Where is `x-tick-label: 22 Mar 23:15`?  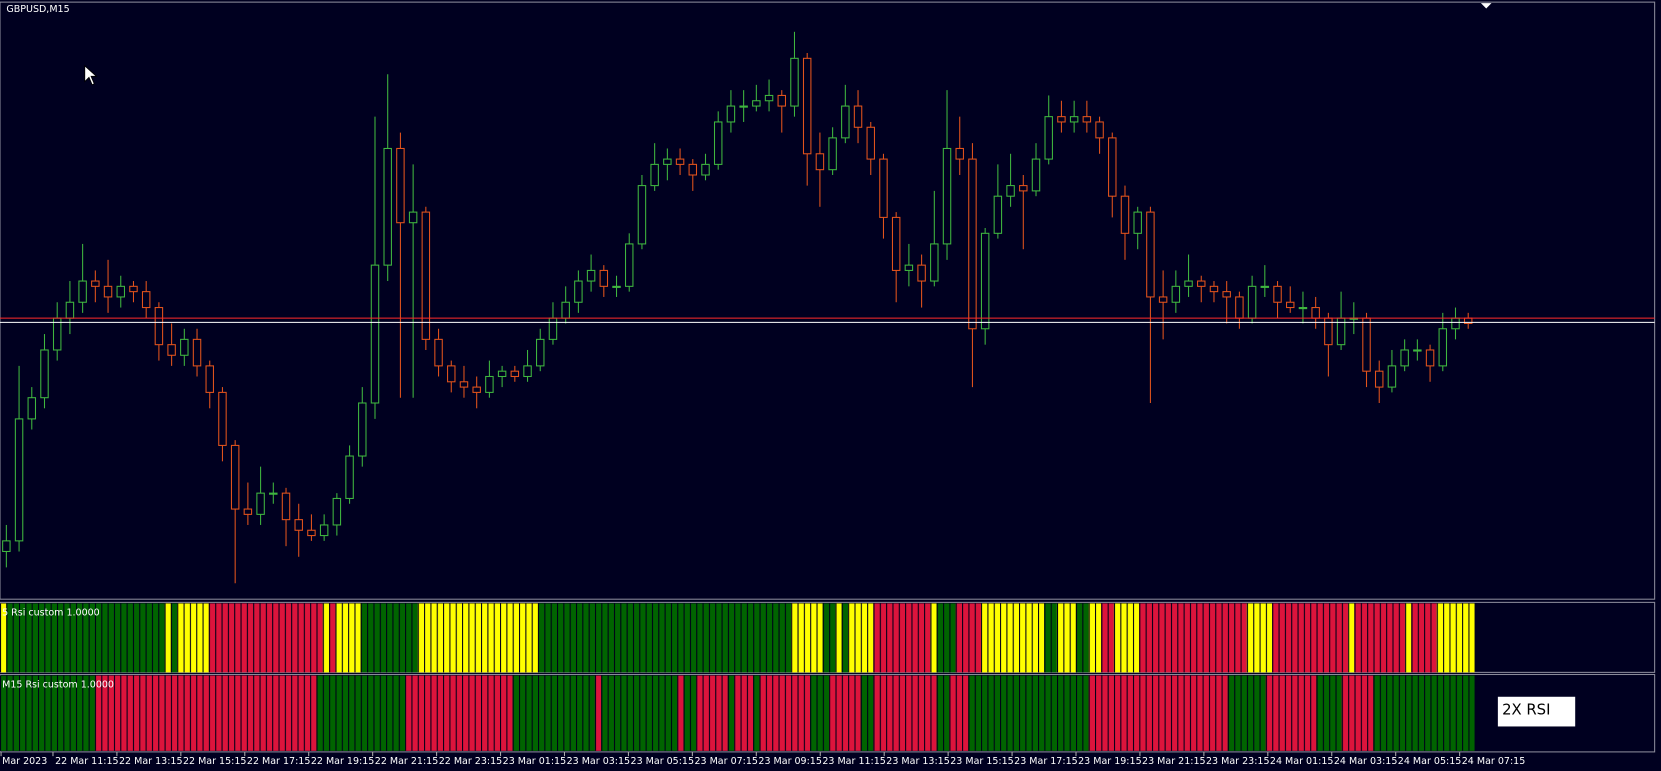
x-tick-label: 22 Mar 23:15 is located at coordinates (471, 761).